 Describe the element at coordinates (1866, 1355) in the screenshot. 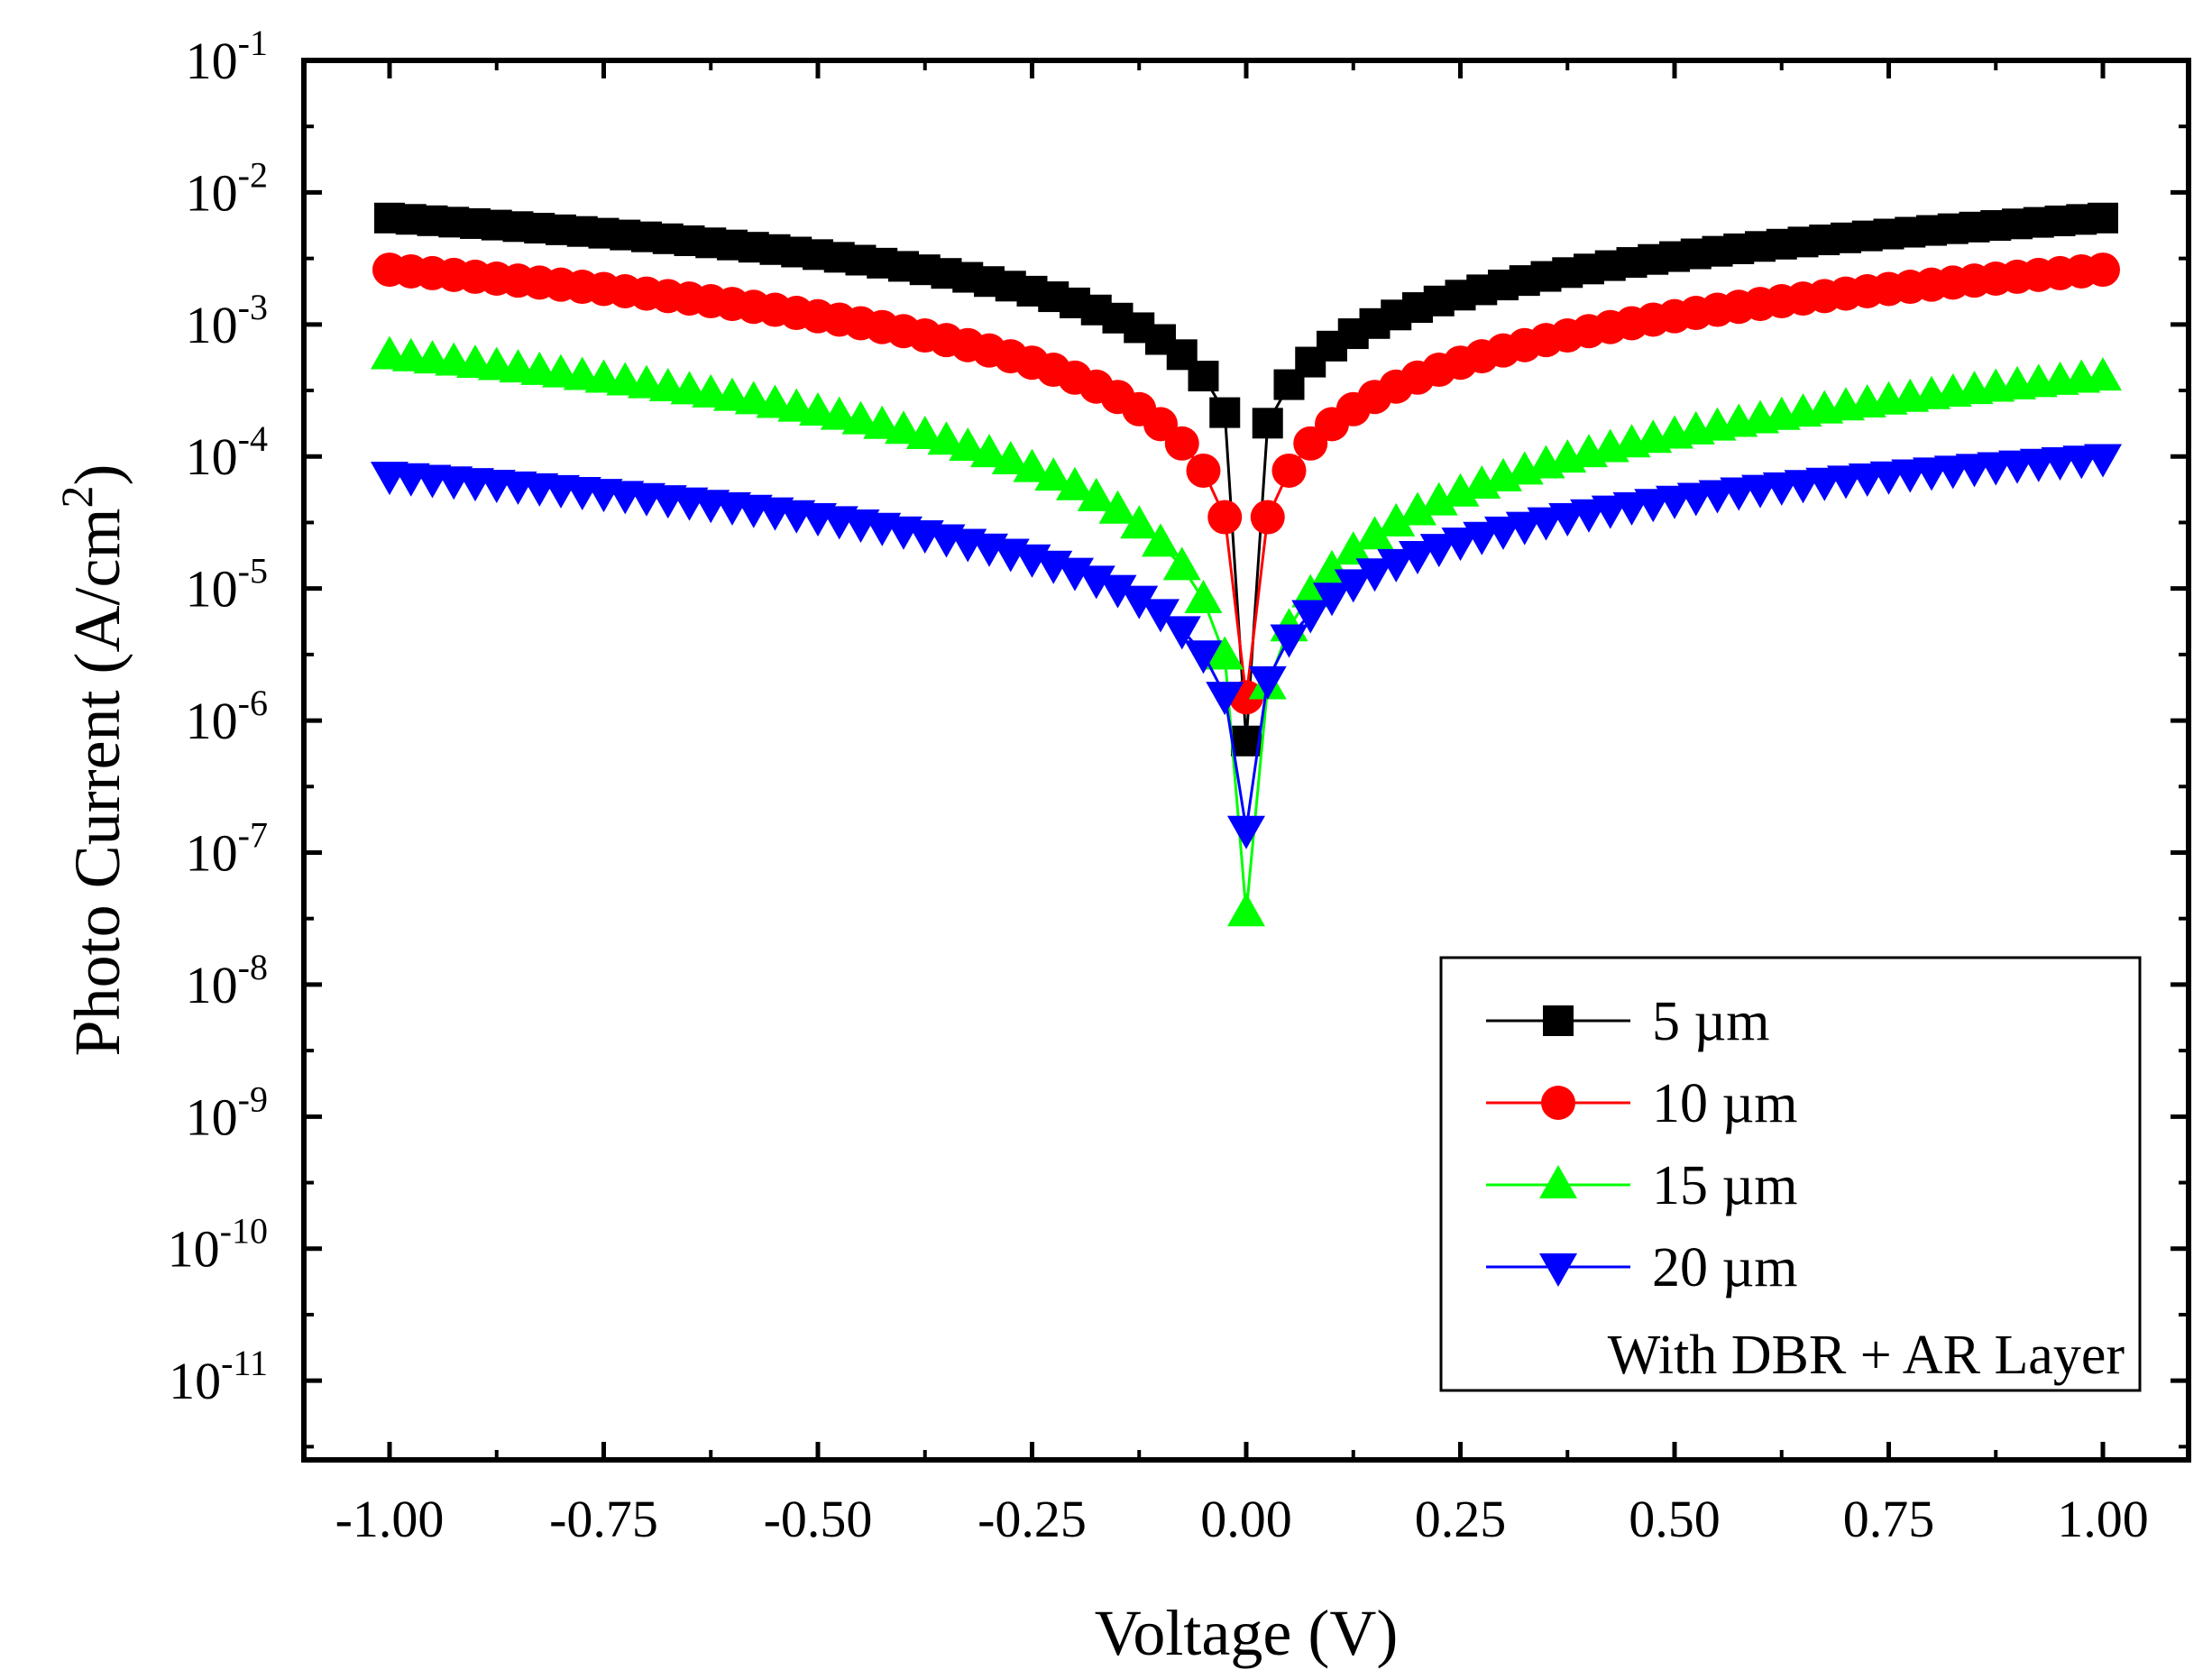

I see `legend-note: With DBR + AR Layer` at that location.